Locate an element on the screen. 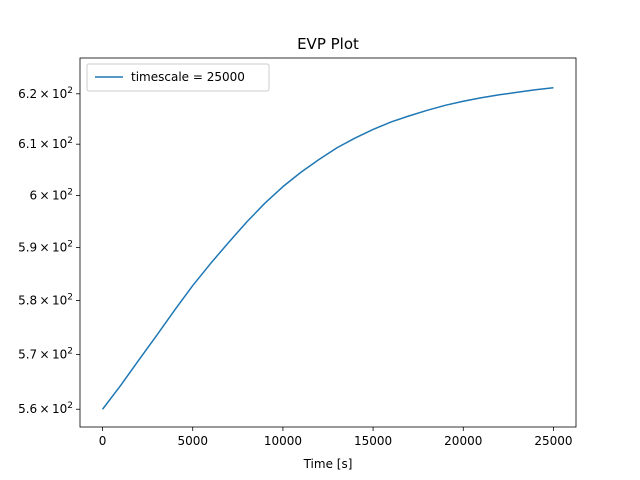  x-tick-label: 10000 is located at coordinates (283, 441).